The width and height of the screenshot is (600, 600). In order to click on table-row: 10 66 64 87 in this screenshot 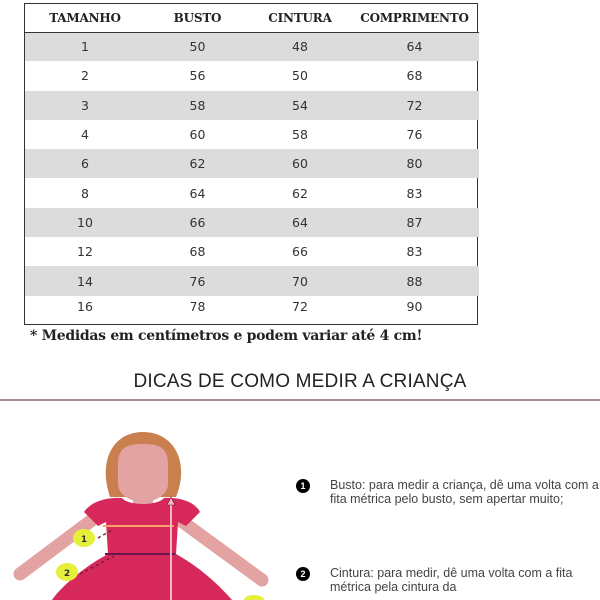, I will do `click(252, 222)`.